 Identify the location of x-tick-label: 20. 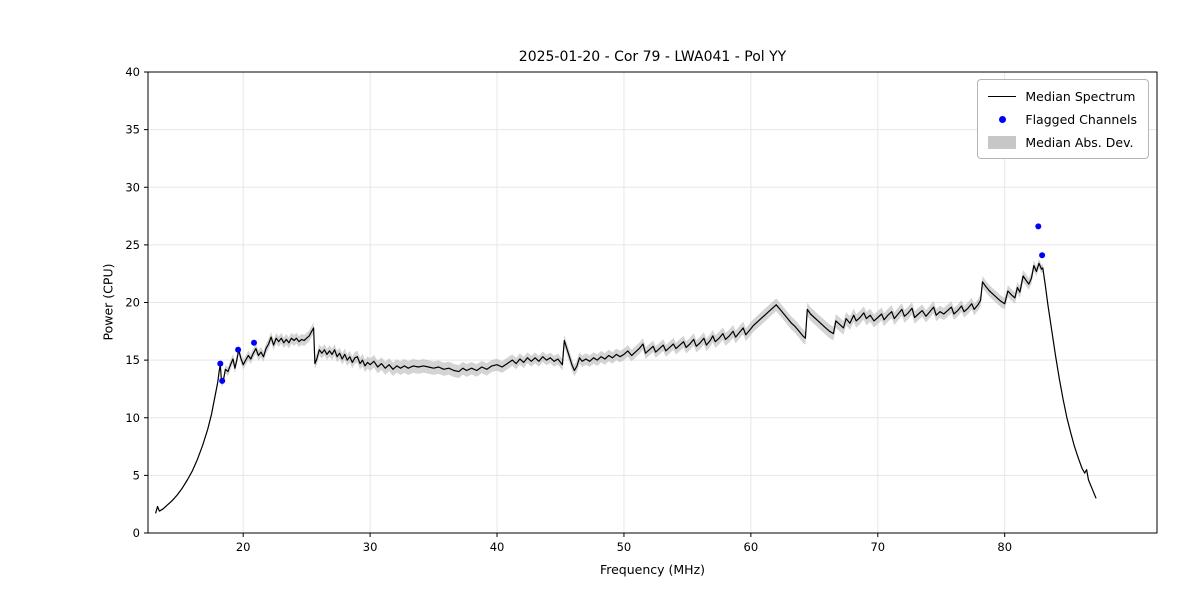
(243, 547).